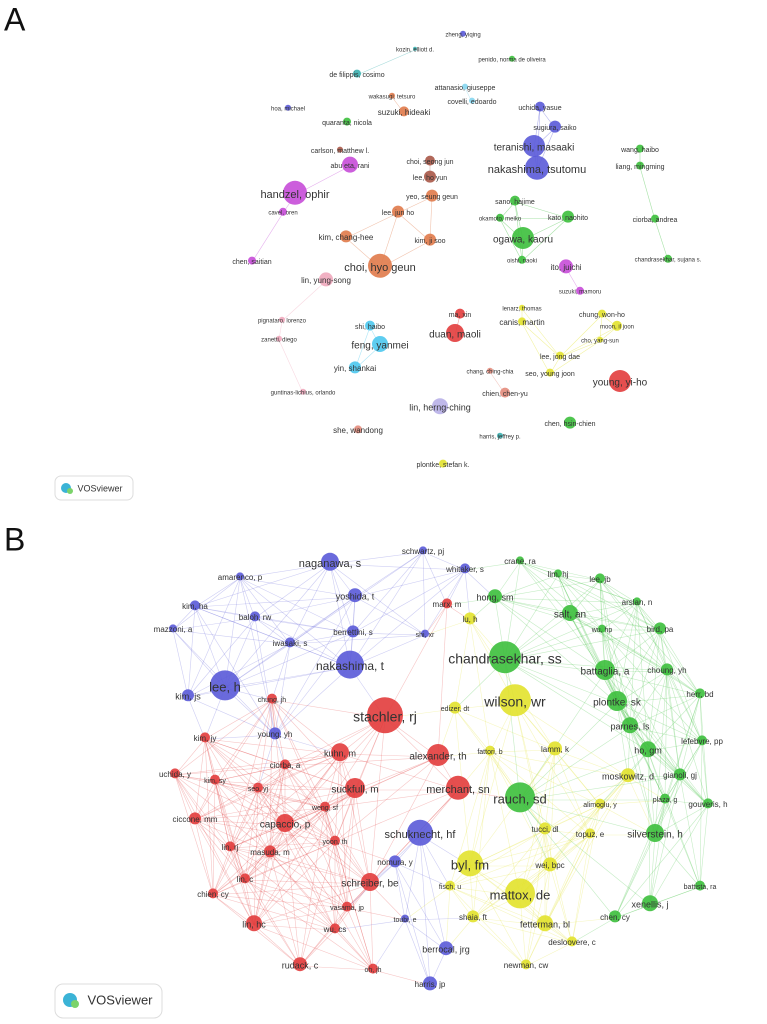  I want to click on node-label: kim, jy, so click(205, 738).